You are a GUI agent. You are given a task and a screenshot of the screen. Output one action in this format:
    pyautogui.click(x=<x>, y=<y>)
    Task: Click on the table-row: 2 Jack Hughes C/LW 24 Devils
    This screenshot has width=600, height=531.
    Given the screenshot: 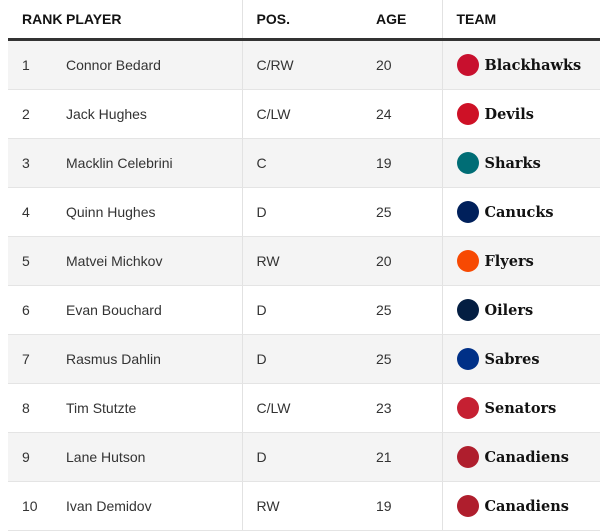 What is the action you would take?
    pyautogui.click(x=304, y=114)
    